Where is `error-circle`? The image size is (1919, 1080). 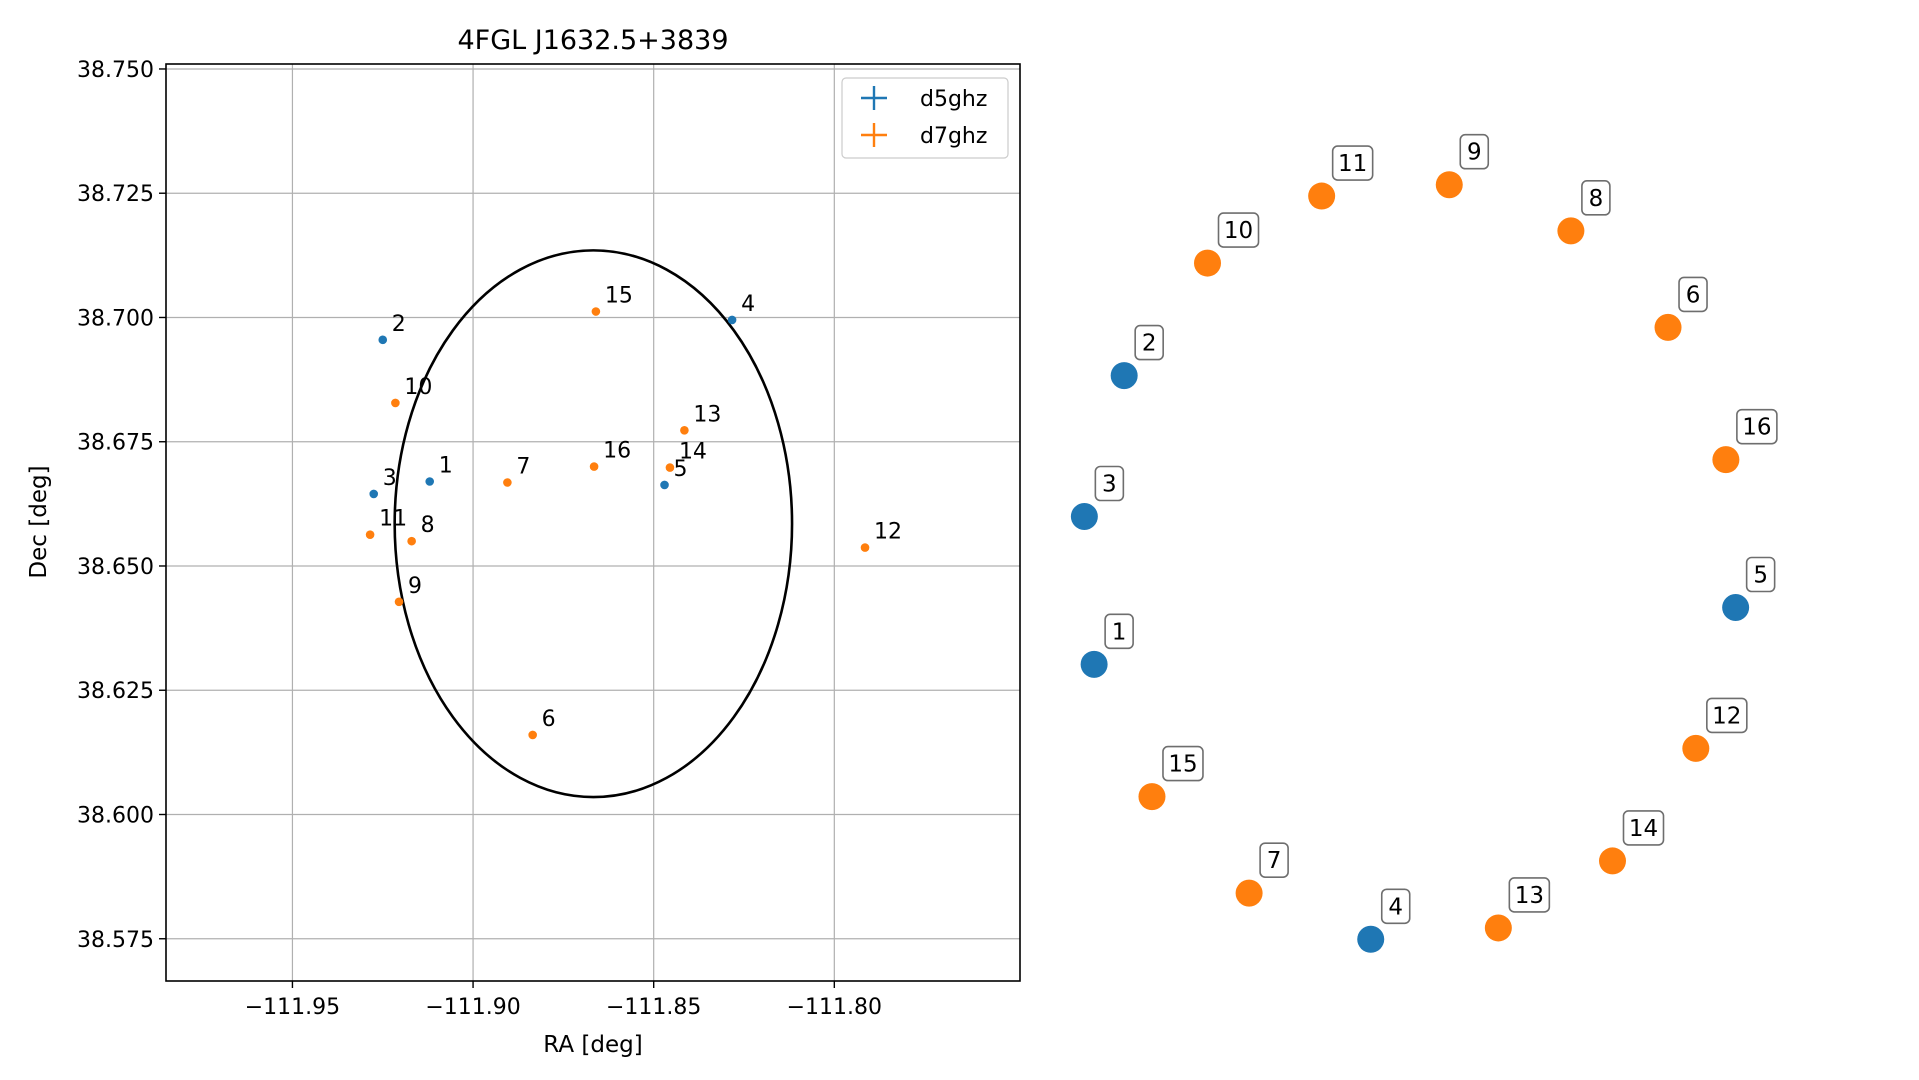
error-circle is located at coordinates (593, 524).